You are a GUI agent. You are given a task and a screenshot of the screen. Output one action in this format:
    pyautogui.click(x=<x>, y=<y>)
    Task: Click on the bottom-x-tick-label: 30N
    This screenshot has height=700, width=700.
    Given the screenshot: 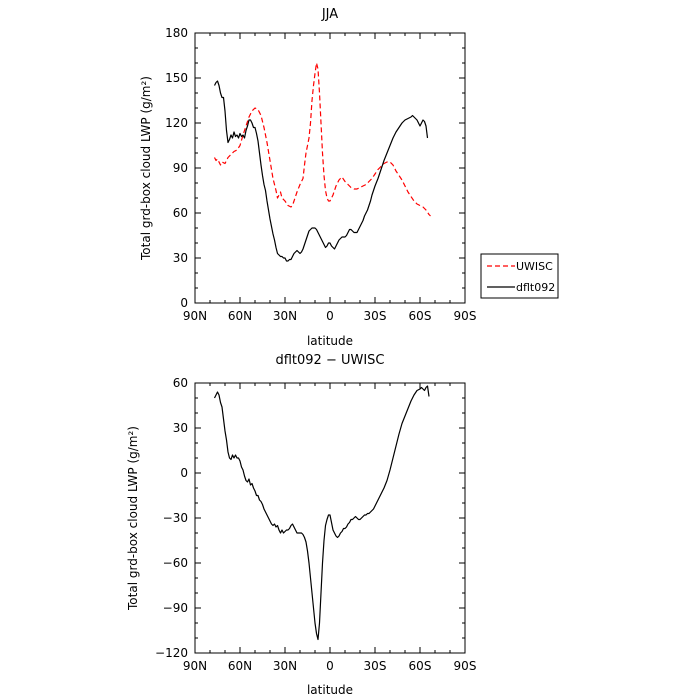 What is the action you would take?
    pyautogui.click(x=285, y=666)
    